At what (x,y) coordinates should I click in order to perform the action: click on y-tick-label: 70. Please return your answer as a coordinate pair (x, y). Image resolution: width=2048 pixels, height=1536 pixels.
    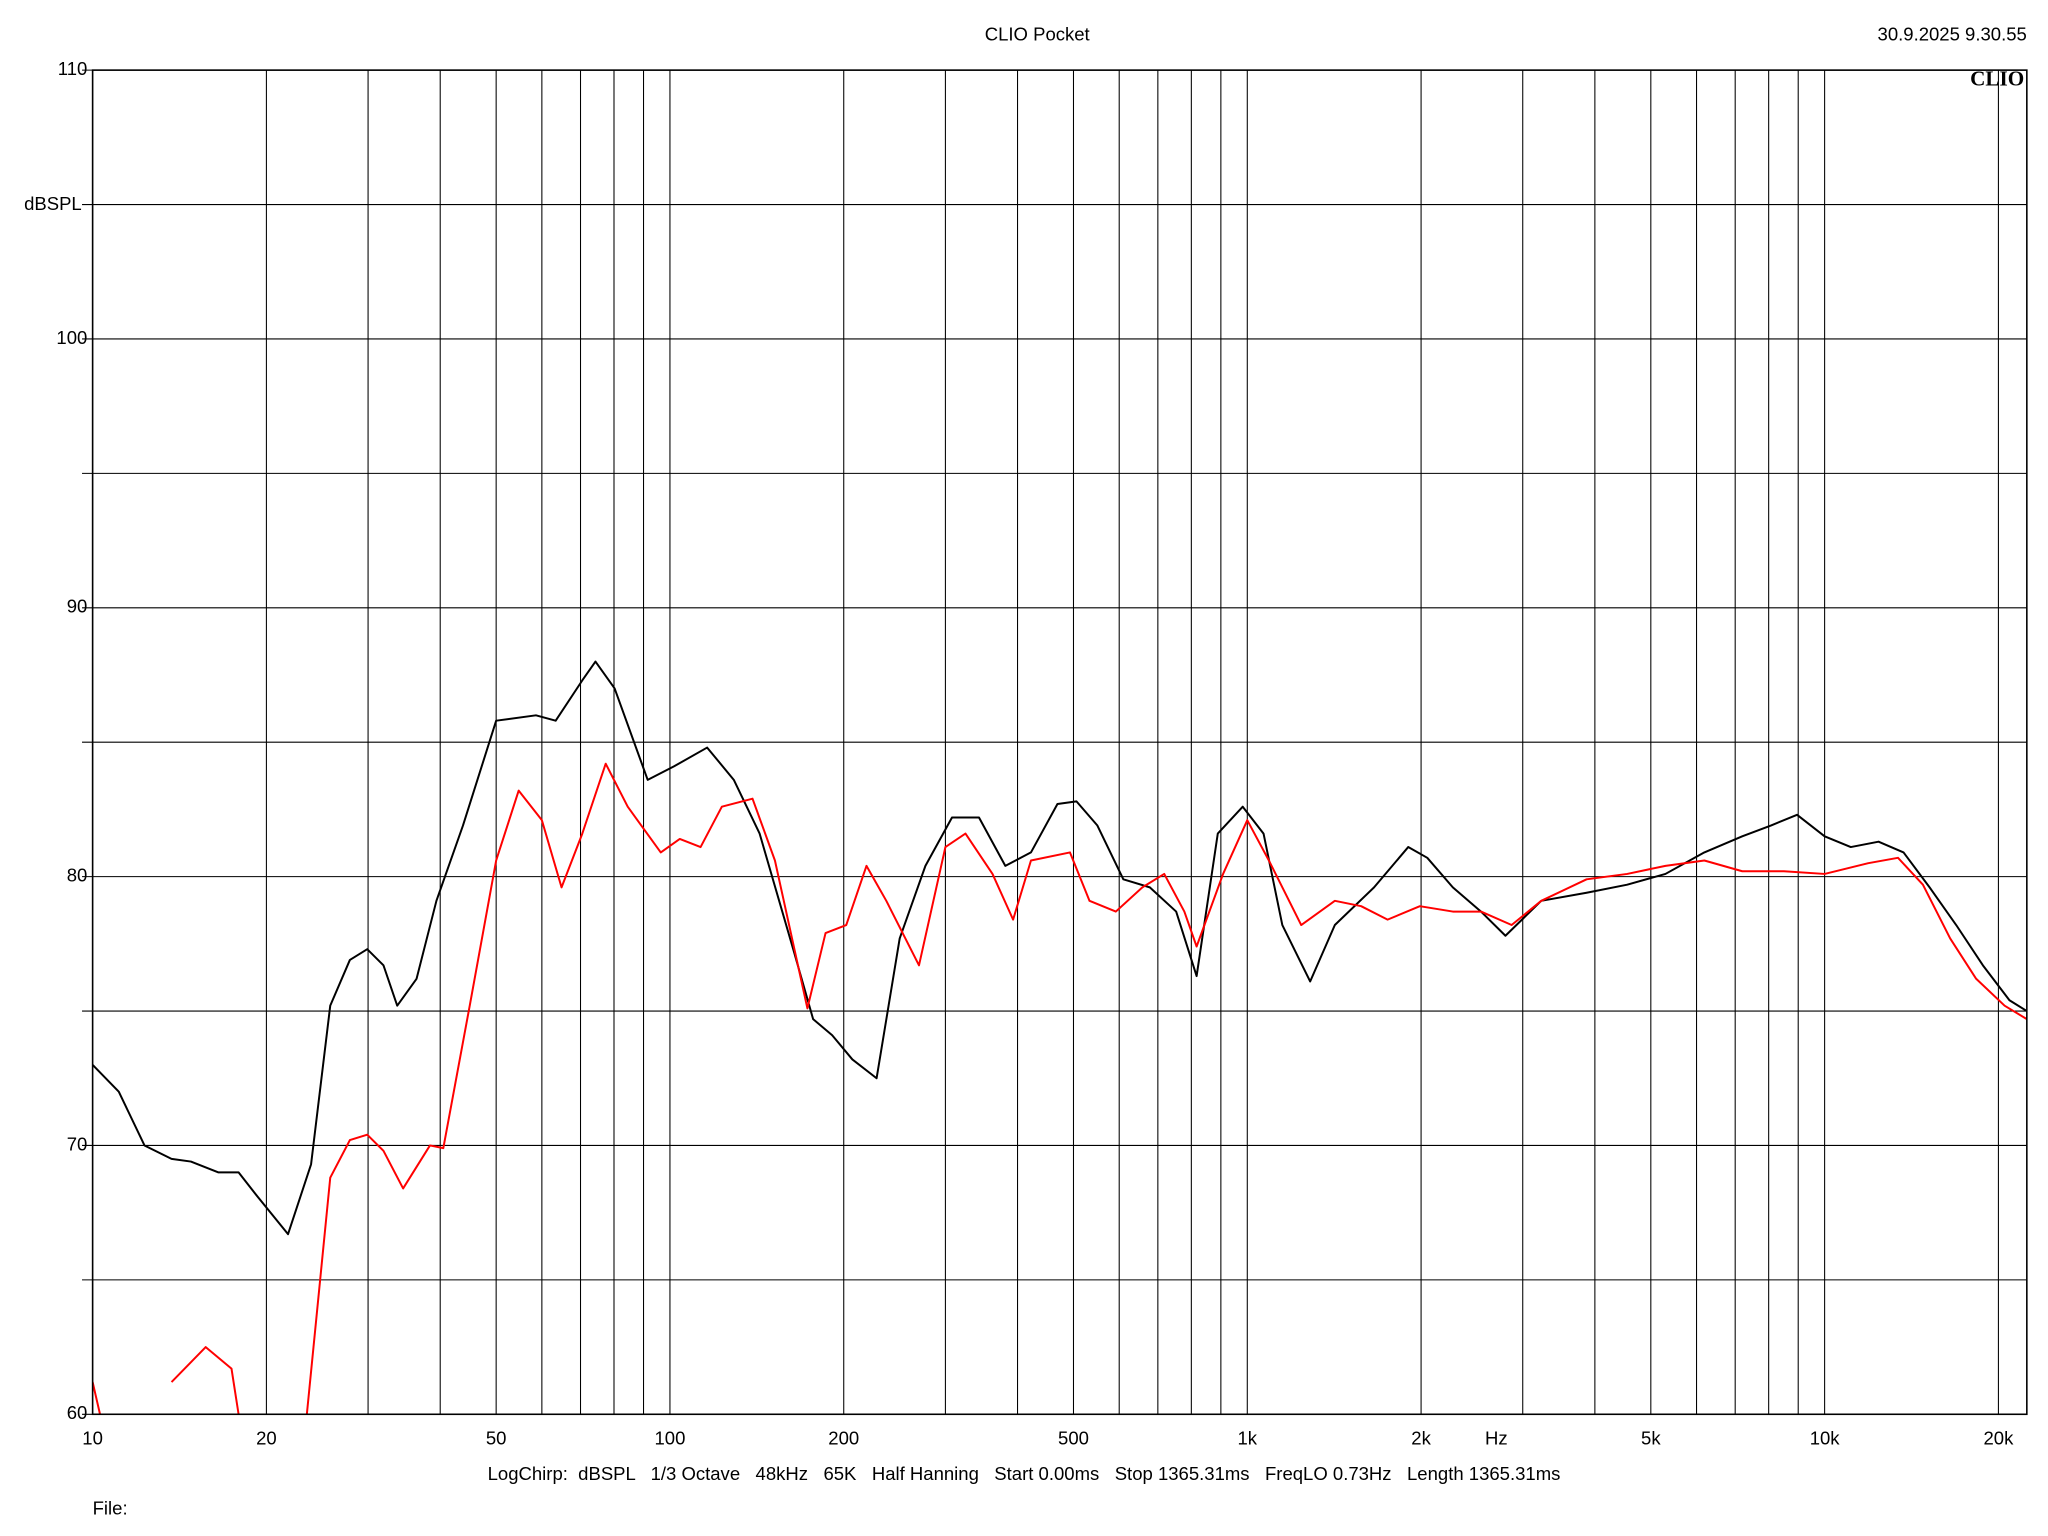
    Looking at the image, I should click on (77, 1143).